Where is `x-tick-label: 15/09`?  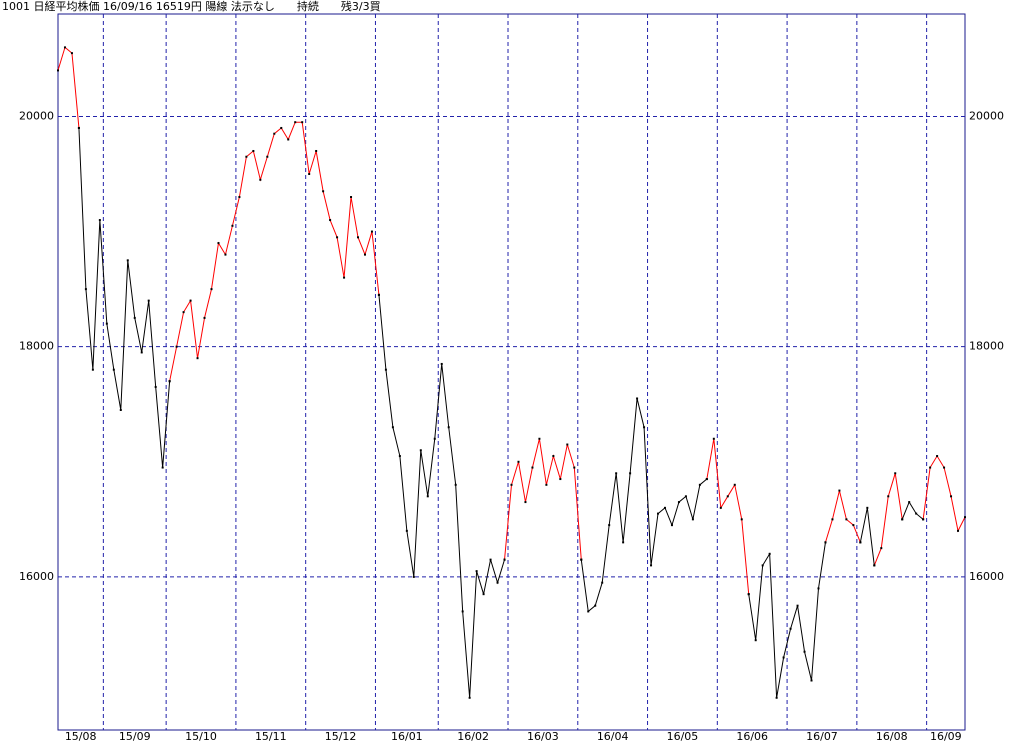
x-tick-label: 15/09 is located at coordinates (135, 736).